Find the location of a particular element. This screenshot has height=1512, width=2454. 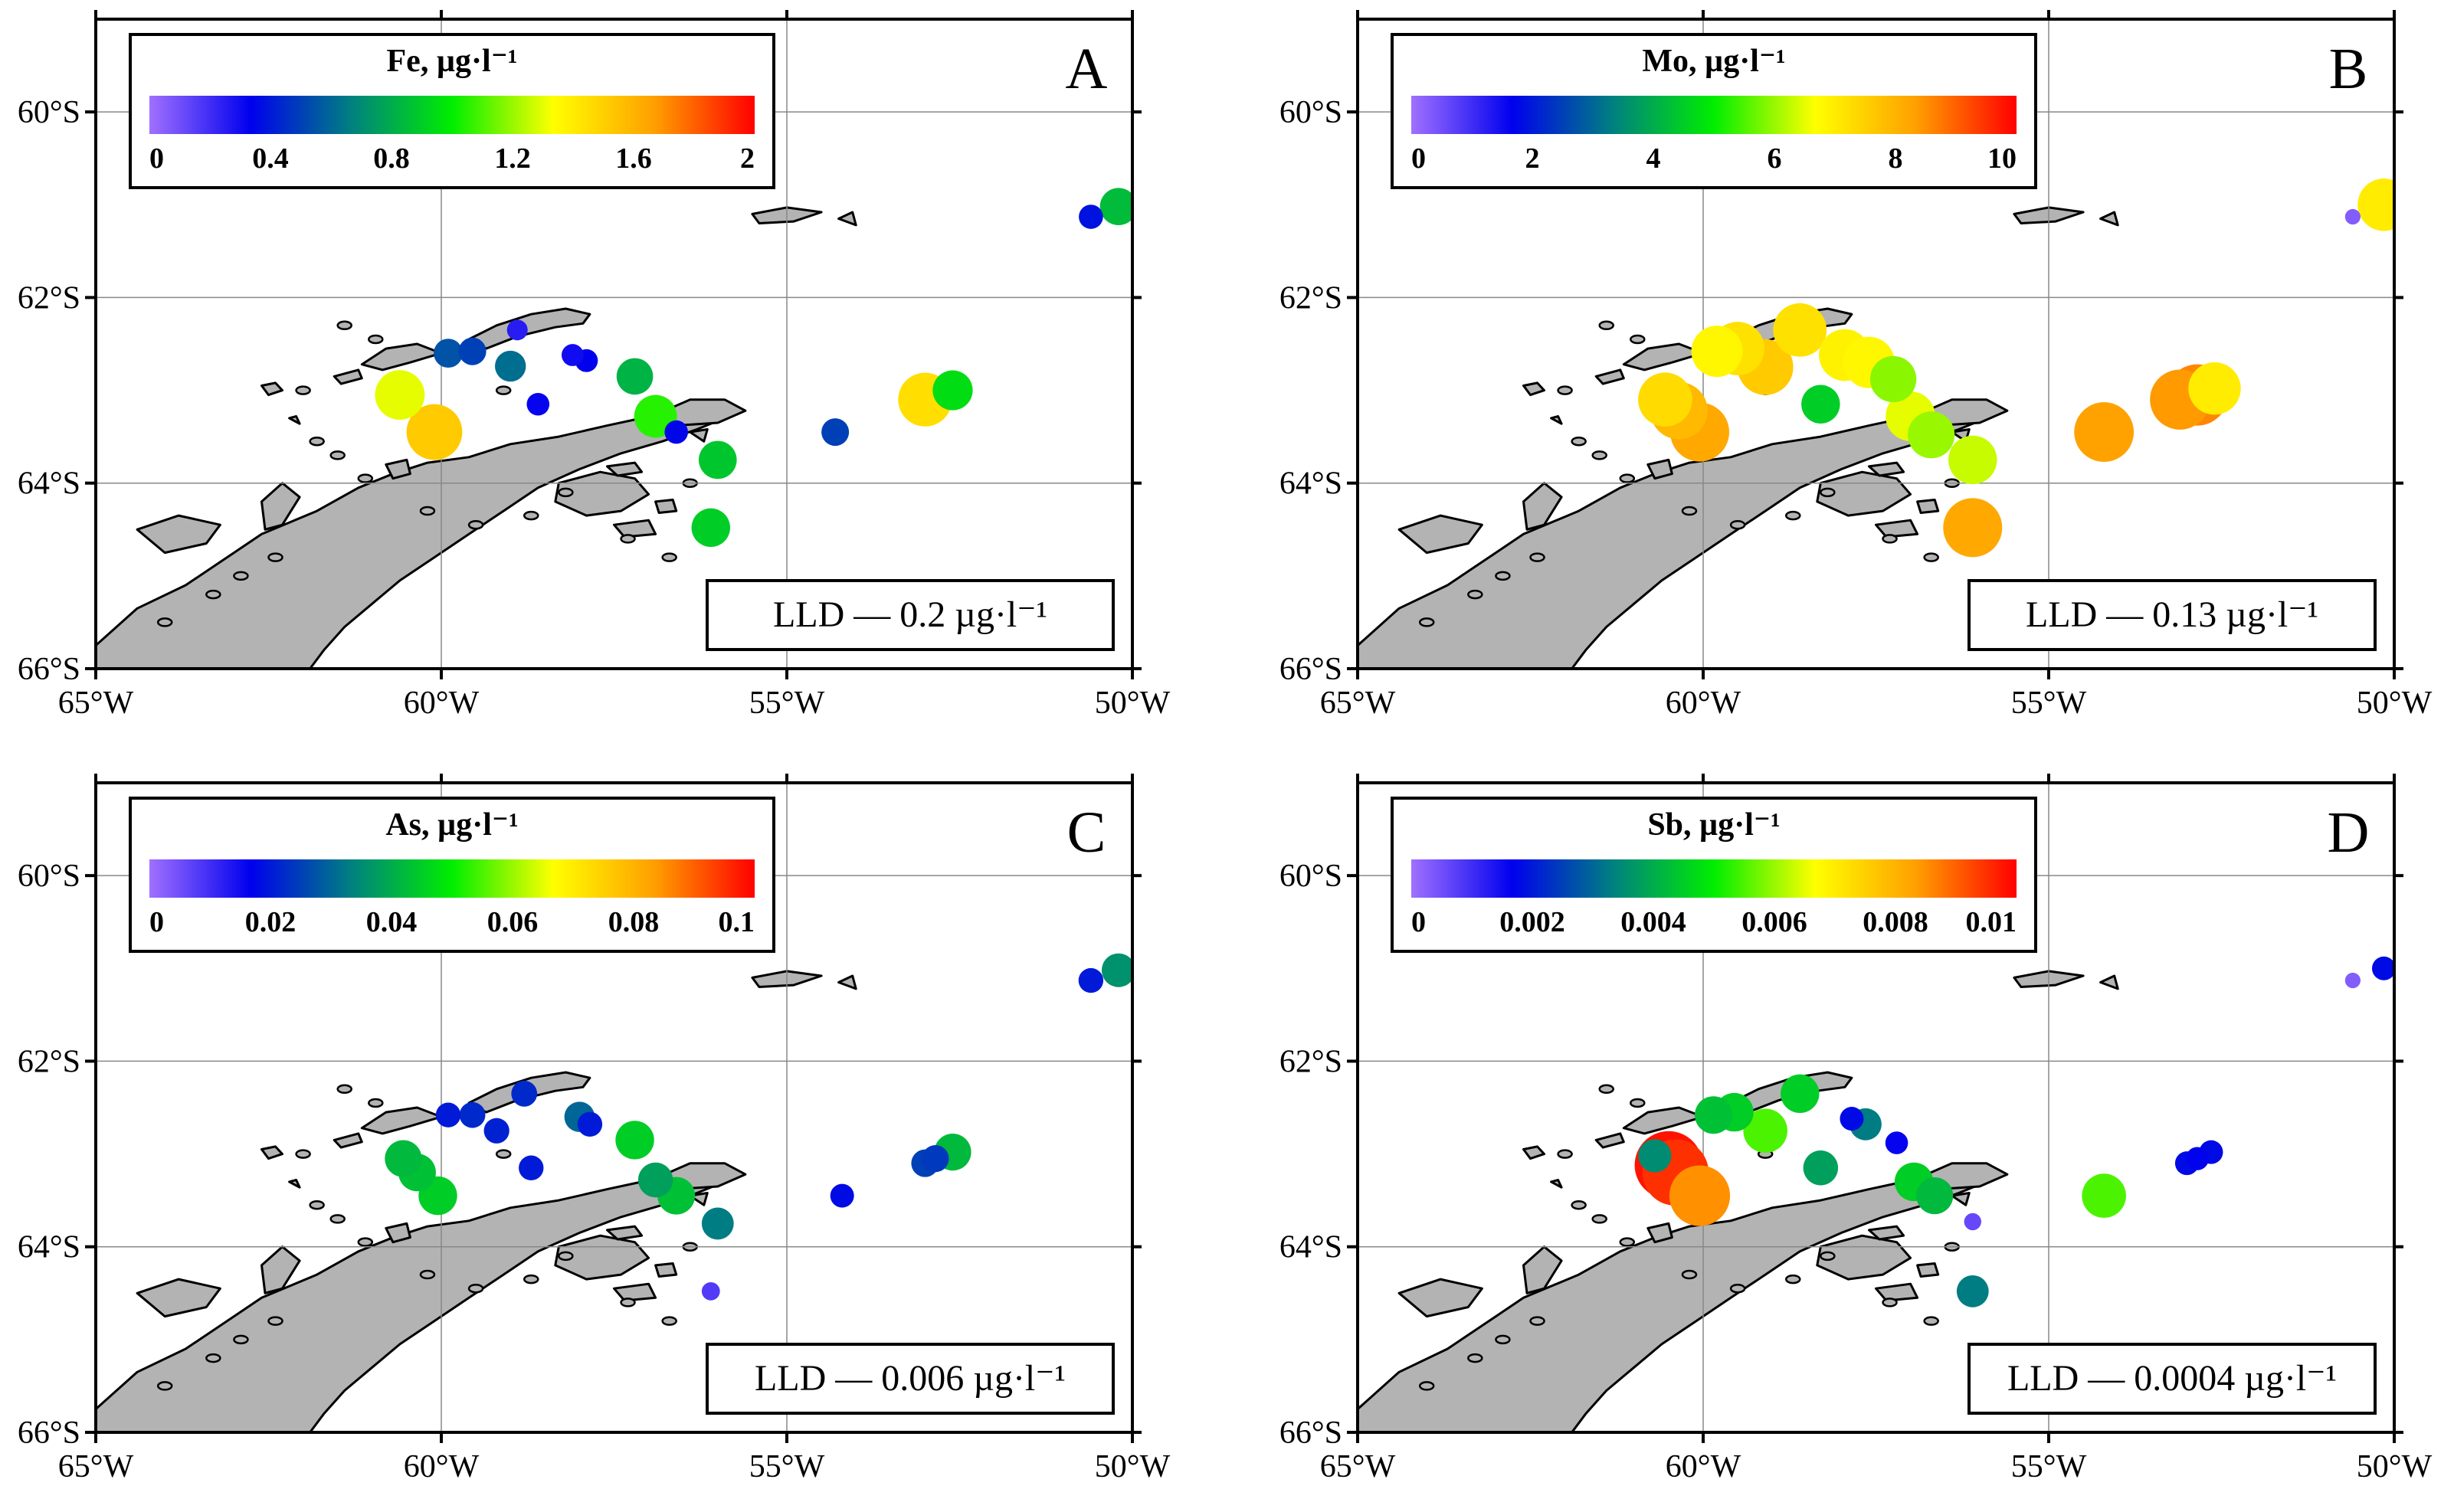

panel-letter: A is located at coordinates (1087, 69).